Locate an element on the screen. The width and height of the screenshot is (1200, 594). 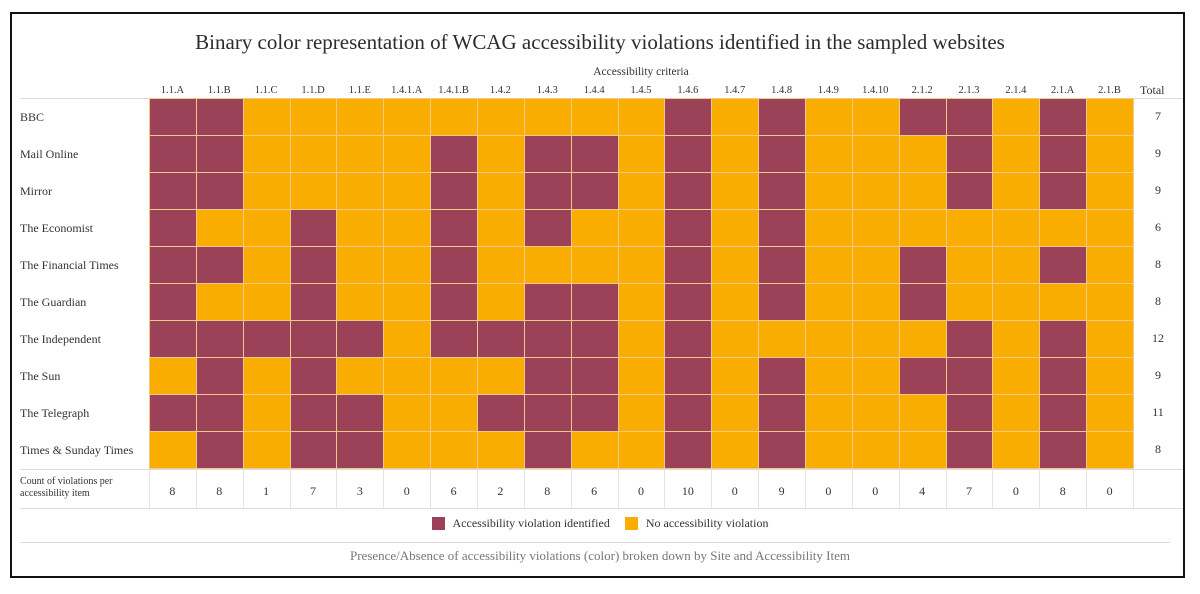
column-label: 2.1.2 is located at coordinates (922, 90).